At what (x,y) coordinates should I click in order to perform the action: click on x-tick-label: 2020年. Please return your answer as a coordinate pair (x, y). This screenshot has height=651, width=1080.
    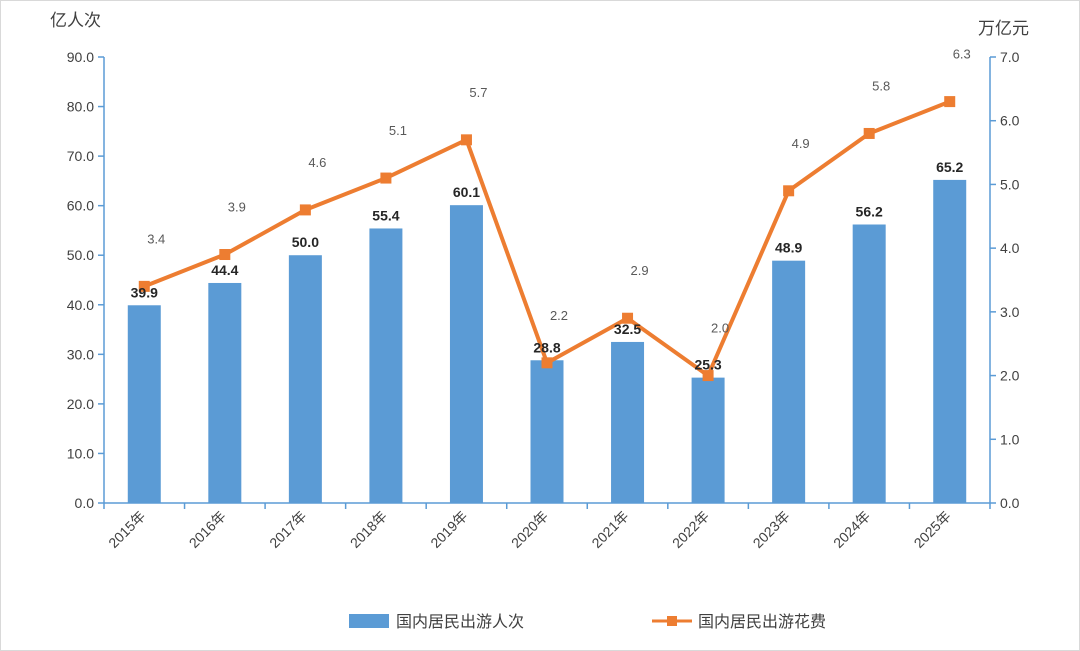
    Looking at the image, I should click on (529, 529).